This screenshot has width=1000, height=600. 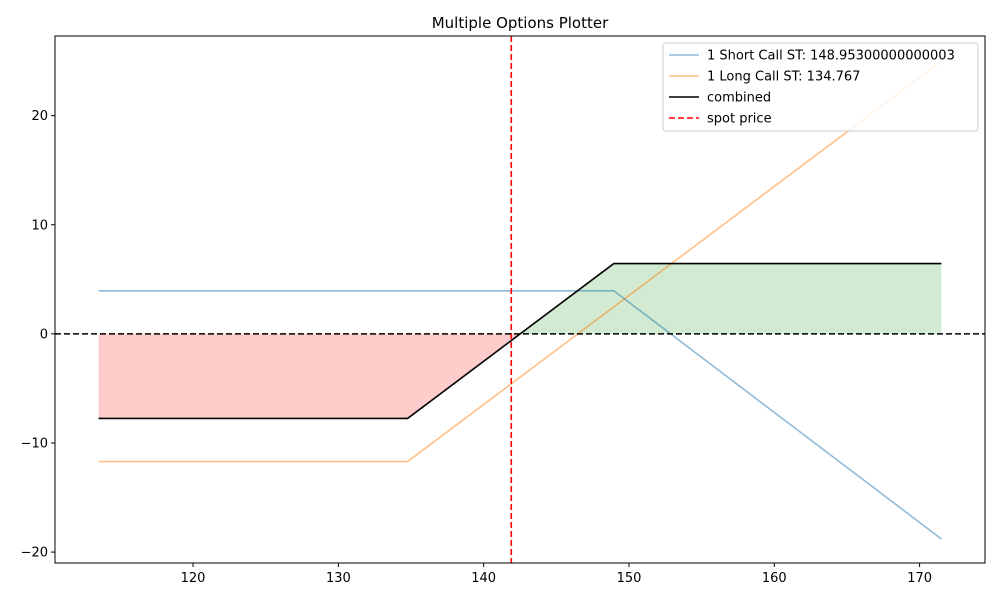 I want to click on y-tick-label: −10, so click(x=34, y=443).